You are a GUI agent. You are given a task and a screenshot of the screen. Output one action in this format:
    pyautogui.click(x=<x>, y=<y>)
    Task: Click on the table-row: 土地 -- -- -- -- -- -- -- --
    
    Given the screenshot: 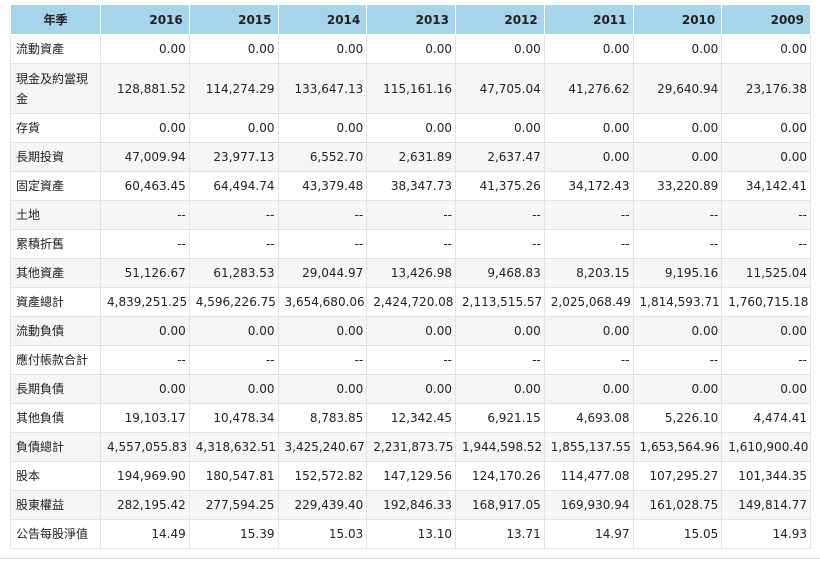 What is the action you would take?
    pyautogui.click(x=410, y=215)
    